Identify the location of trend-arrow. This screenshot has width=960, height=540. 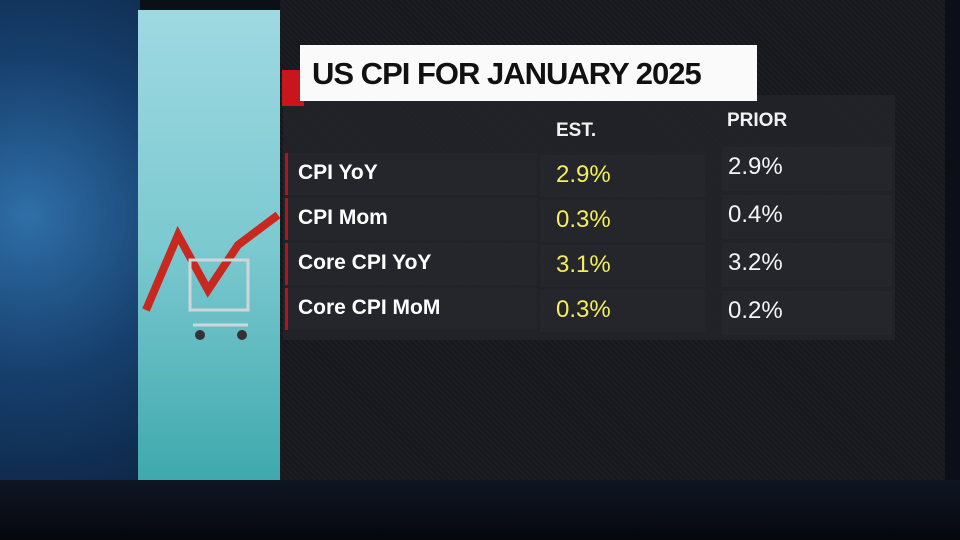
(211, 261).